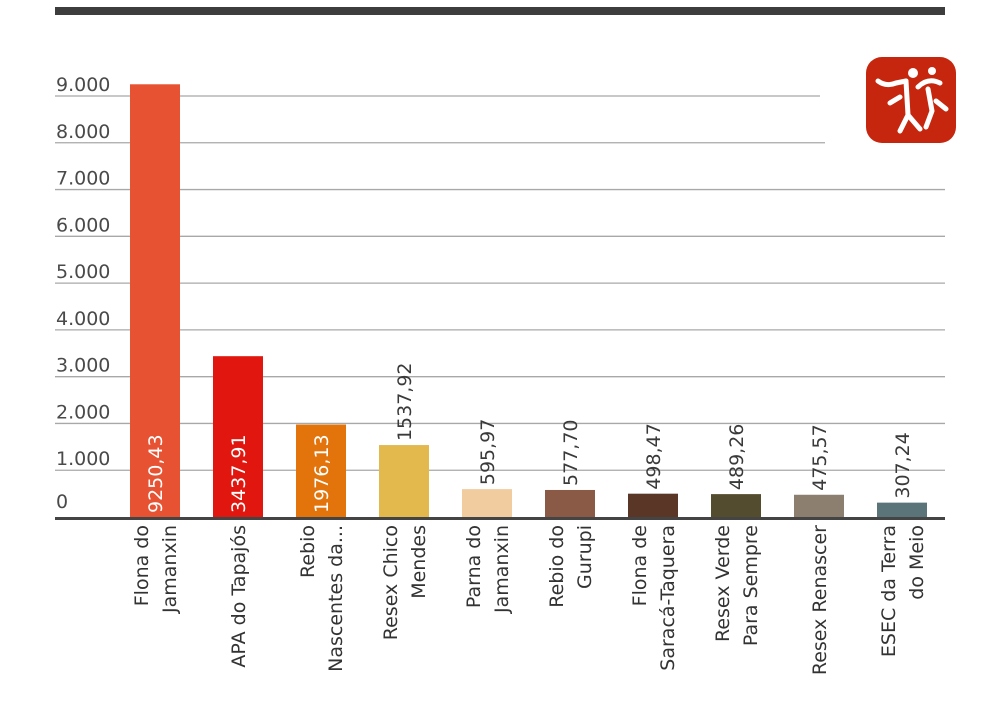  What do you see at coordinates (83, 179) in the screenshot?
I see `y-tick-label: 7.000` at bounding box center [83, 179].